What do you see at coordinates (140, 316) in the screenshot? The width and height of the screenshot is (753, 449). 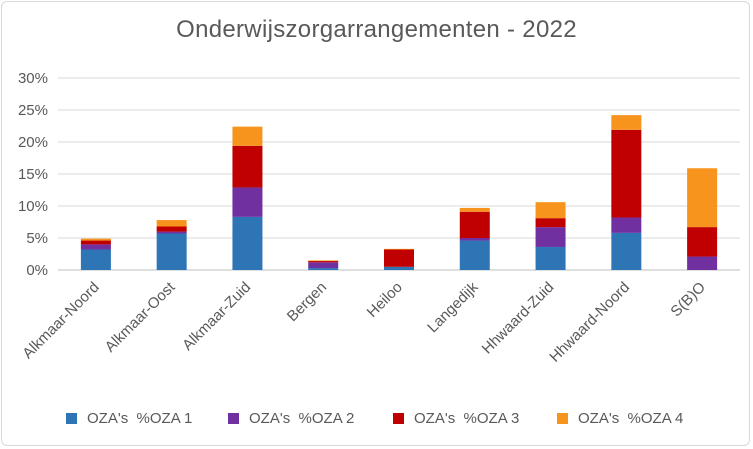 I see `x-category-label: Alkmaar-Oost` at bounding box center [140, 316].